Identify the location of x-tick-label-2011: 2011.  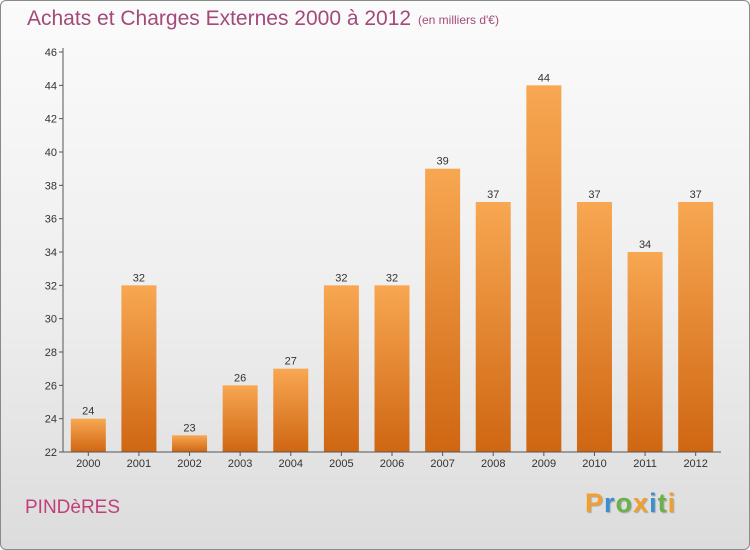
(645, 464).